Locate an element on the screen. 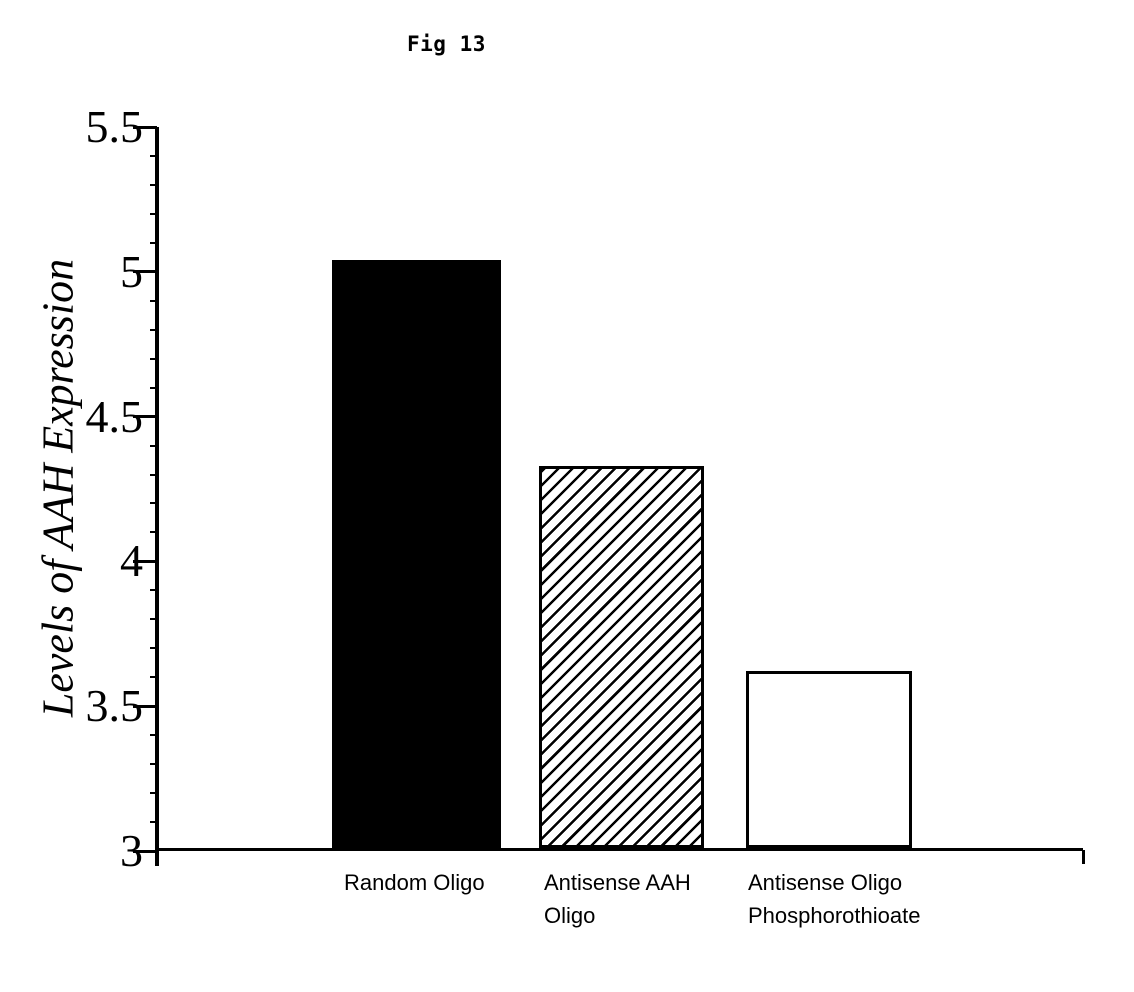 The height and width of the screenshot is (992, 1134). x-axis-label-line: Antisense AAH is located at coordinates (617, 882).